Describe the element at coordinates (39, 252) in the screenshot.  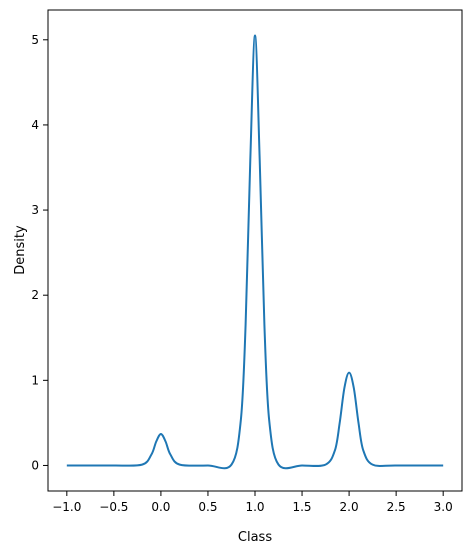
I see `y-axis-ticks: 0 1 2 3 4 5` at that location.